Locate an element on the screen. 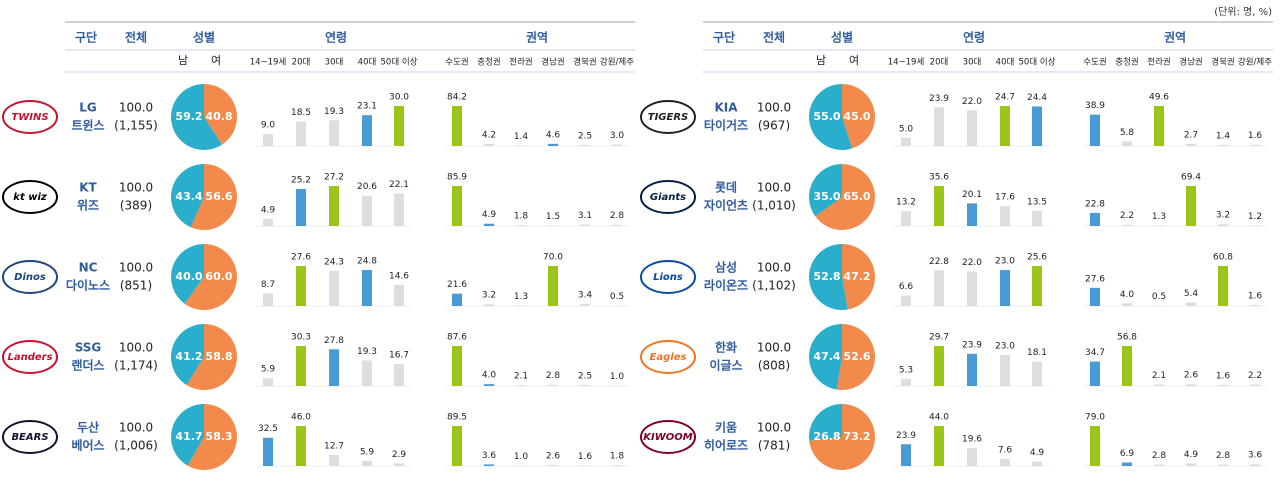 This screenshot has width=1280, height=481. bar-value: 89.5 is located at coordinates (457, 418).